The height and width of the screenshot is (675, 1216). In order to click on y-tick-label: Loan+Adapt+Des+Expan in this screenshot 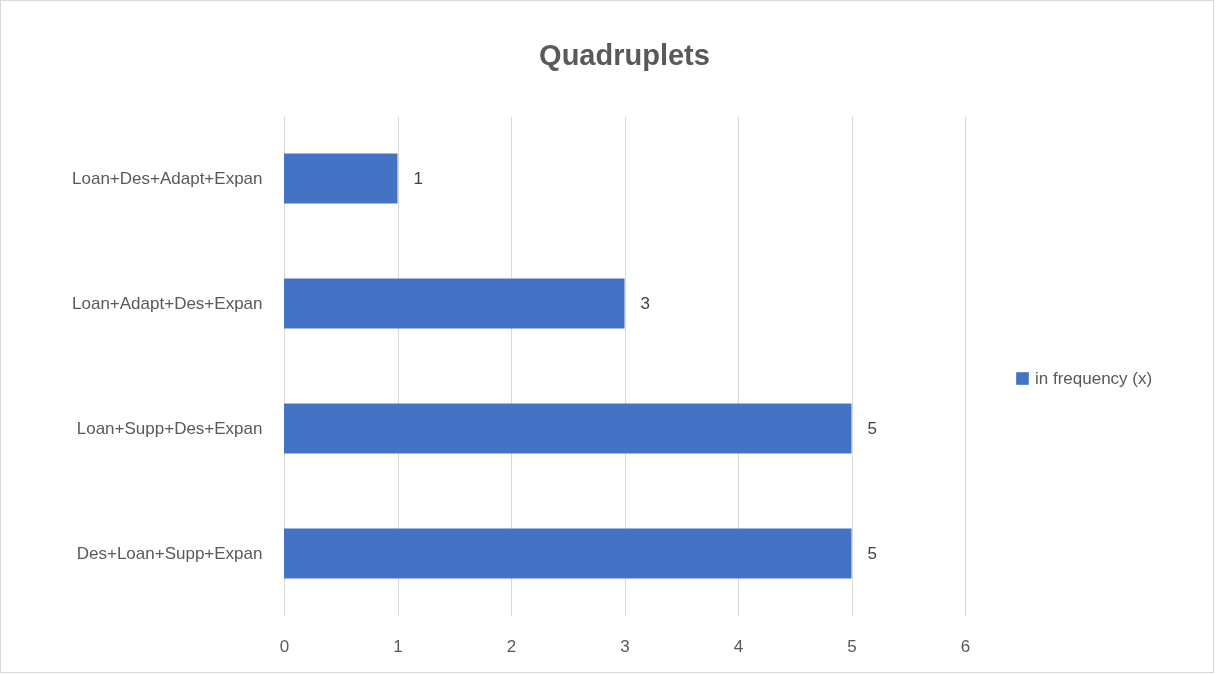, I will do `click(167, 303)`.